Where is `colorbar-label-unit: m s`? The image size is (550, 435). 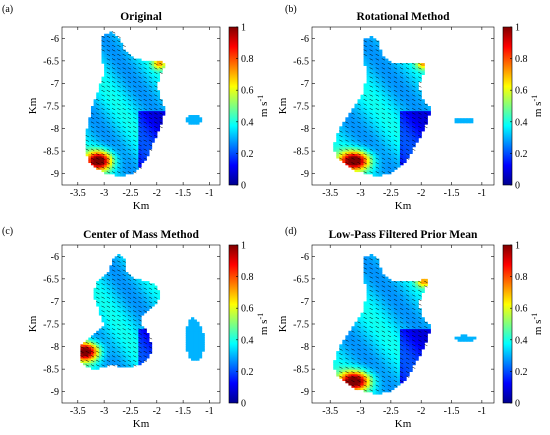 colorbar-label-unit: m s is located at coordinates (264, 110).